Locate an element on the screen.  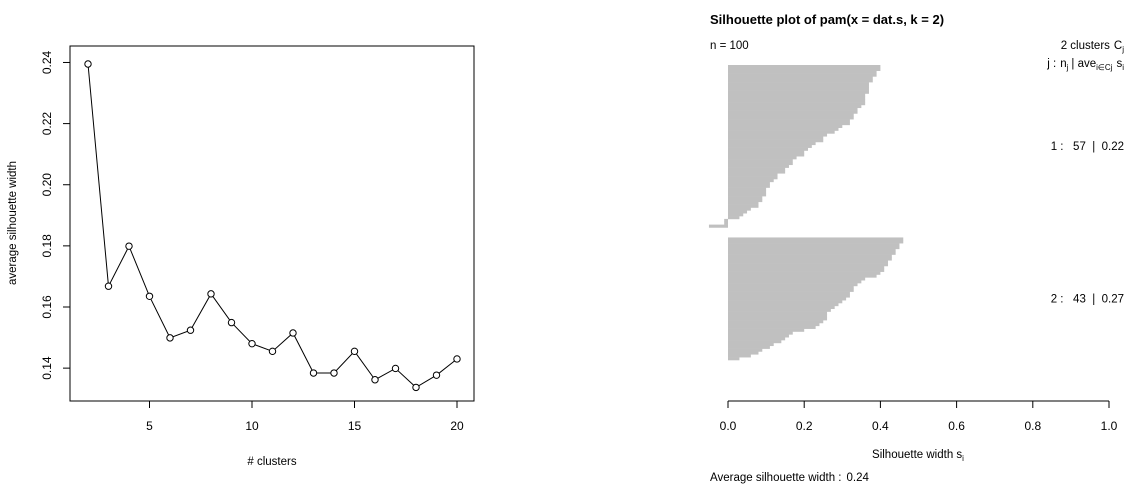
n-label: n = 100 is located at coordinates (729, 46).